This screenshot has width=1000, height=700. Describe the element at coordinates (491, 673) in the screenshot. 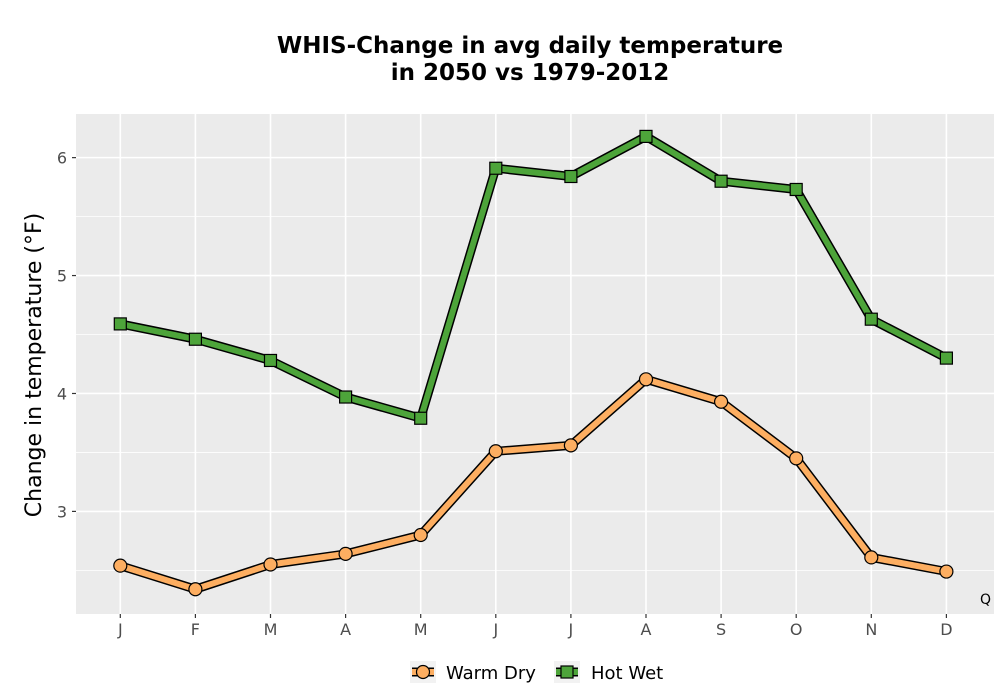

I see `legend-label: Warm Dry` at that location.